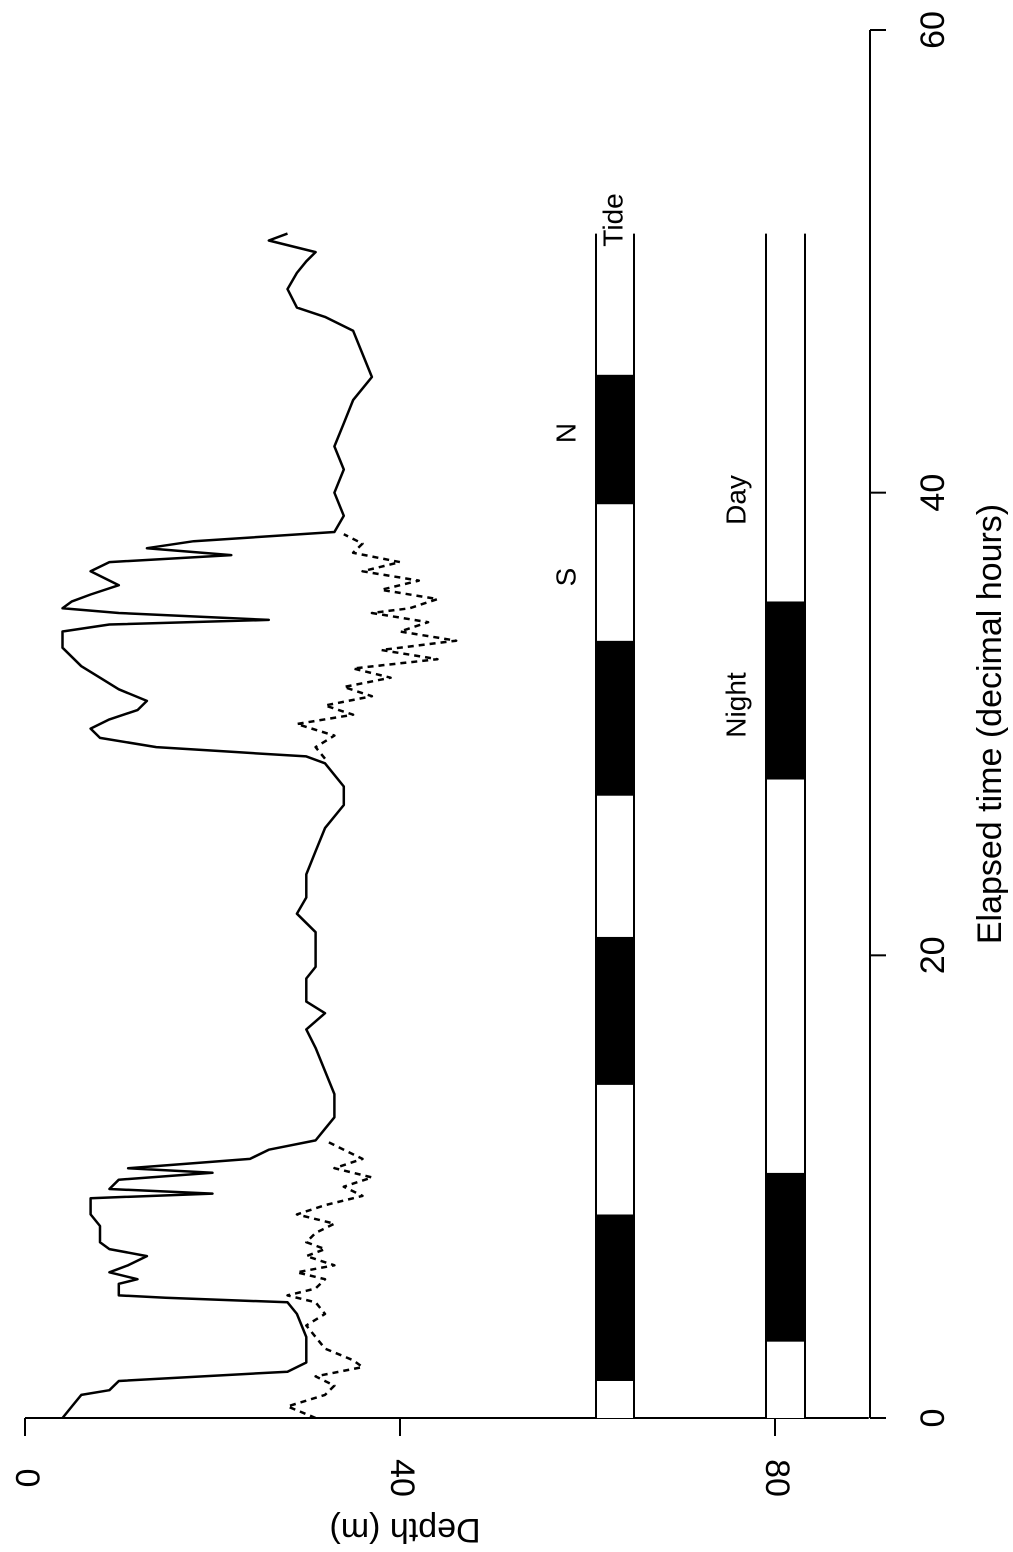  I want to click on time-tick-label: 20, so click(933, 955).